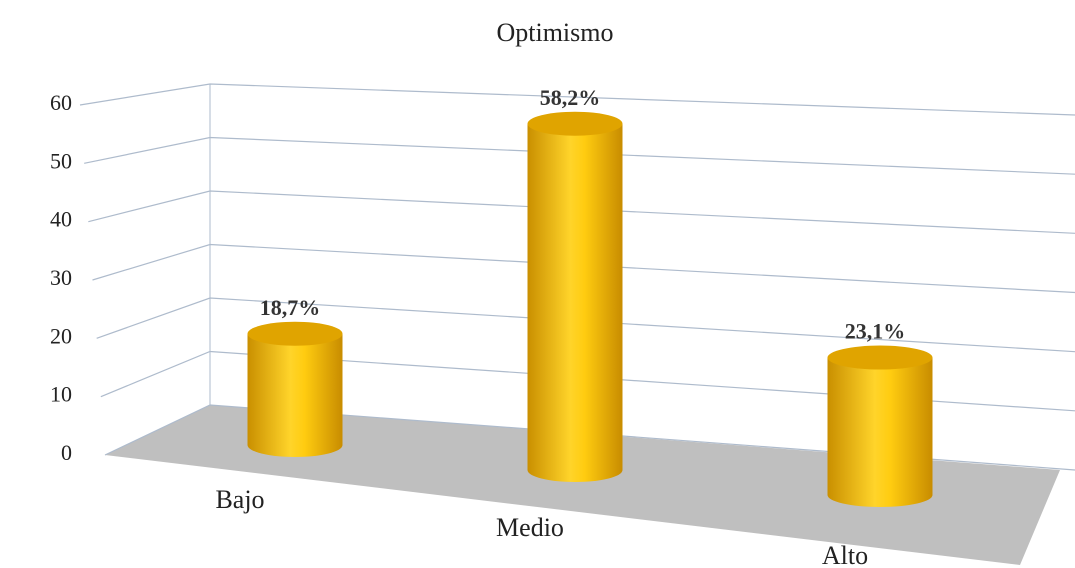 The image size is (1075, 568). I want to click on value-label: 18,7%, so click(290, 307).